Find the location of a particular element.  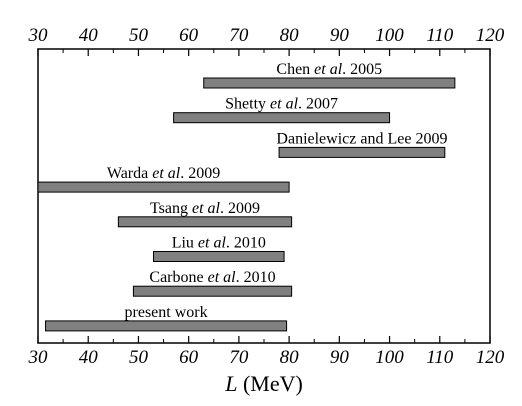

x-tick-label-bottom: 100 is located at coordinates (389, 357).